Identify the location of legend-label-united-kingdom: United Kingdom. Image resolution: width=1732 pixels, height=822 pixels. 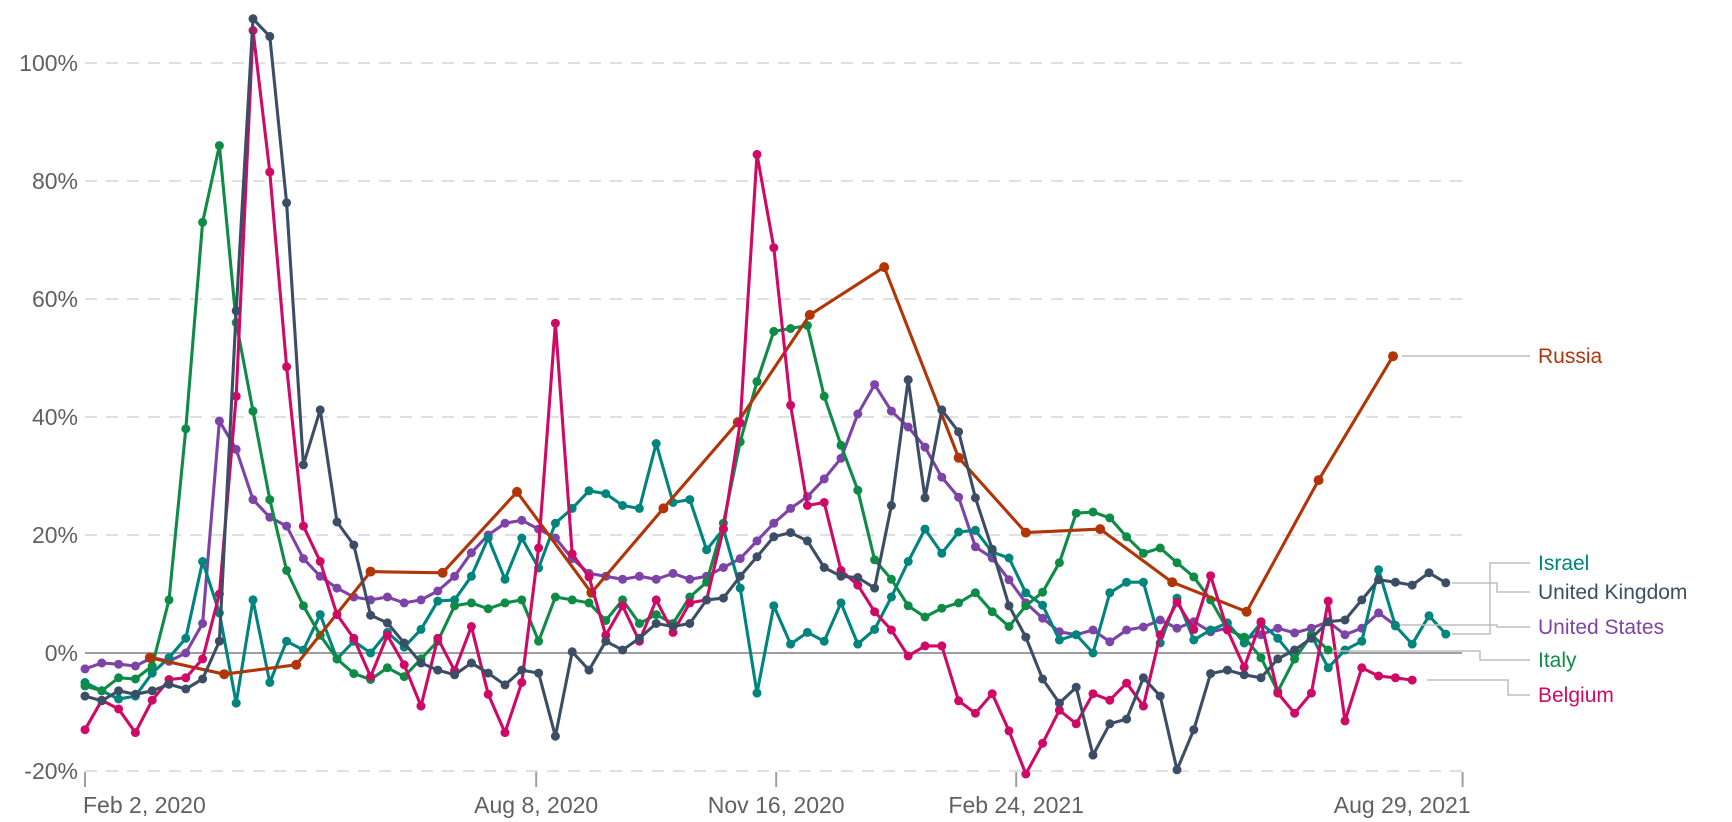
(1612, 592).